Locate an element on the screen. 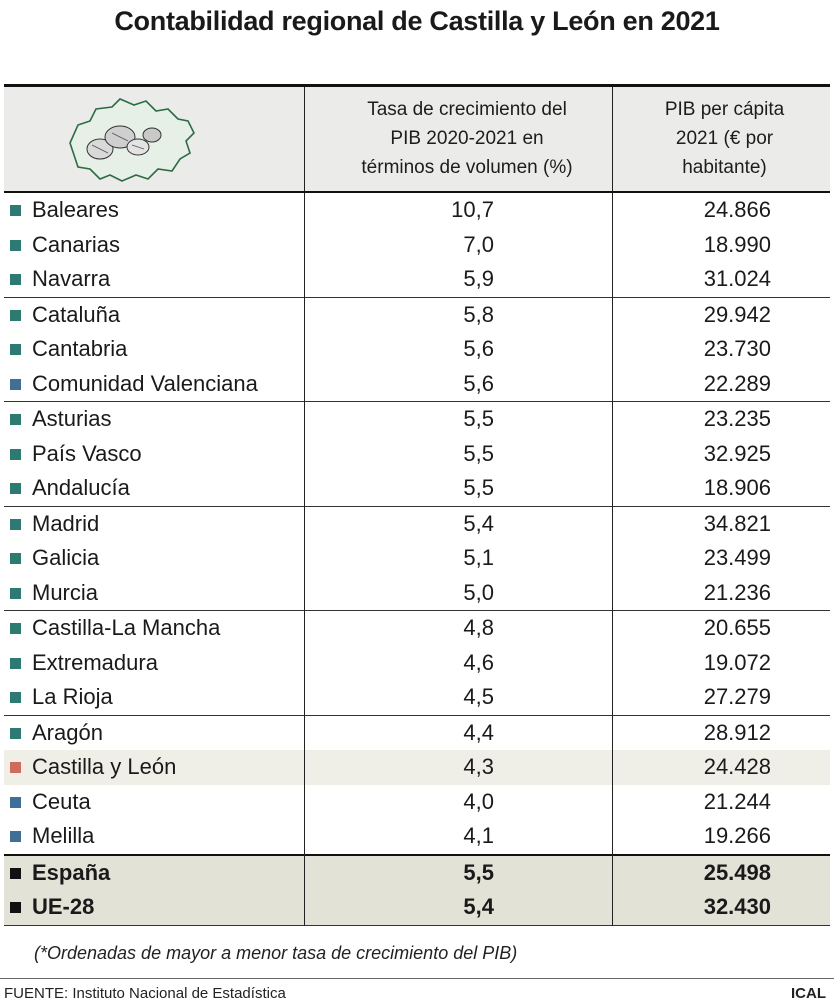 This screenshot has width=834, height=1008. growth-value: 4,5 is located at coordinates (478, 696).